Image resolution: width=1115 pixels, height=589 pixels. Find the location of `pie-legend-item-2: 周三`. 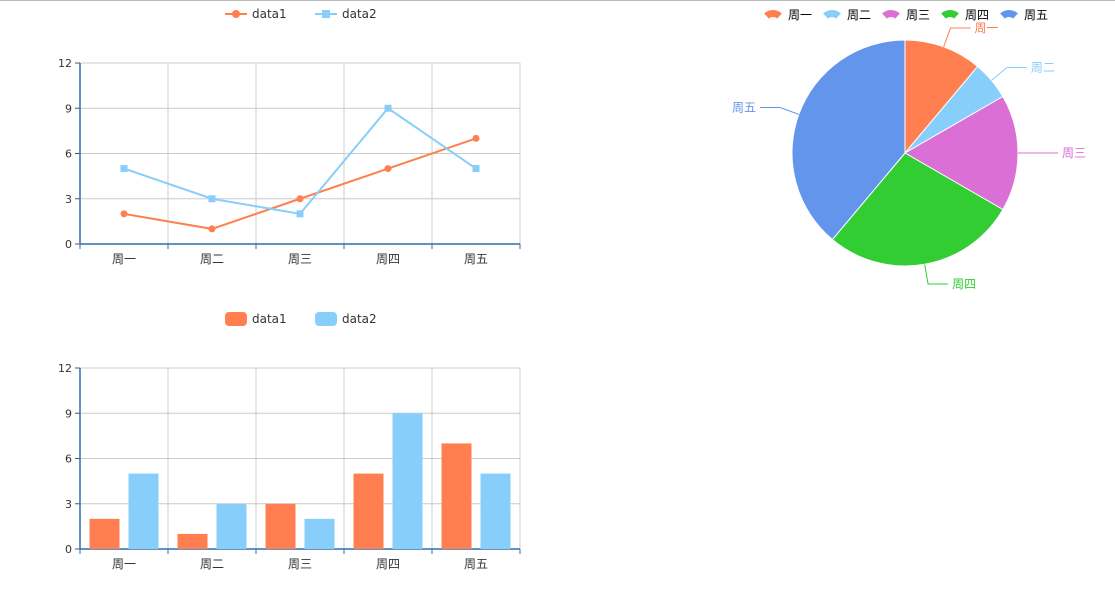

pie-legend-item-2: 周三 is located at coordinates (906, 15).